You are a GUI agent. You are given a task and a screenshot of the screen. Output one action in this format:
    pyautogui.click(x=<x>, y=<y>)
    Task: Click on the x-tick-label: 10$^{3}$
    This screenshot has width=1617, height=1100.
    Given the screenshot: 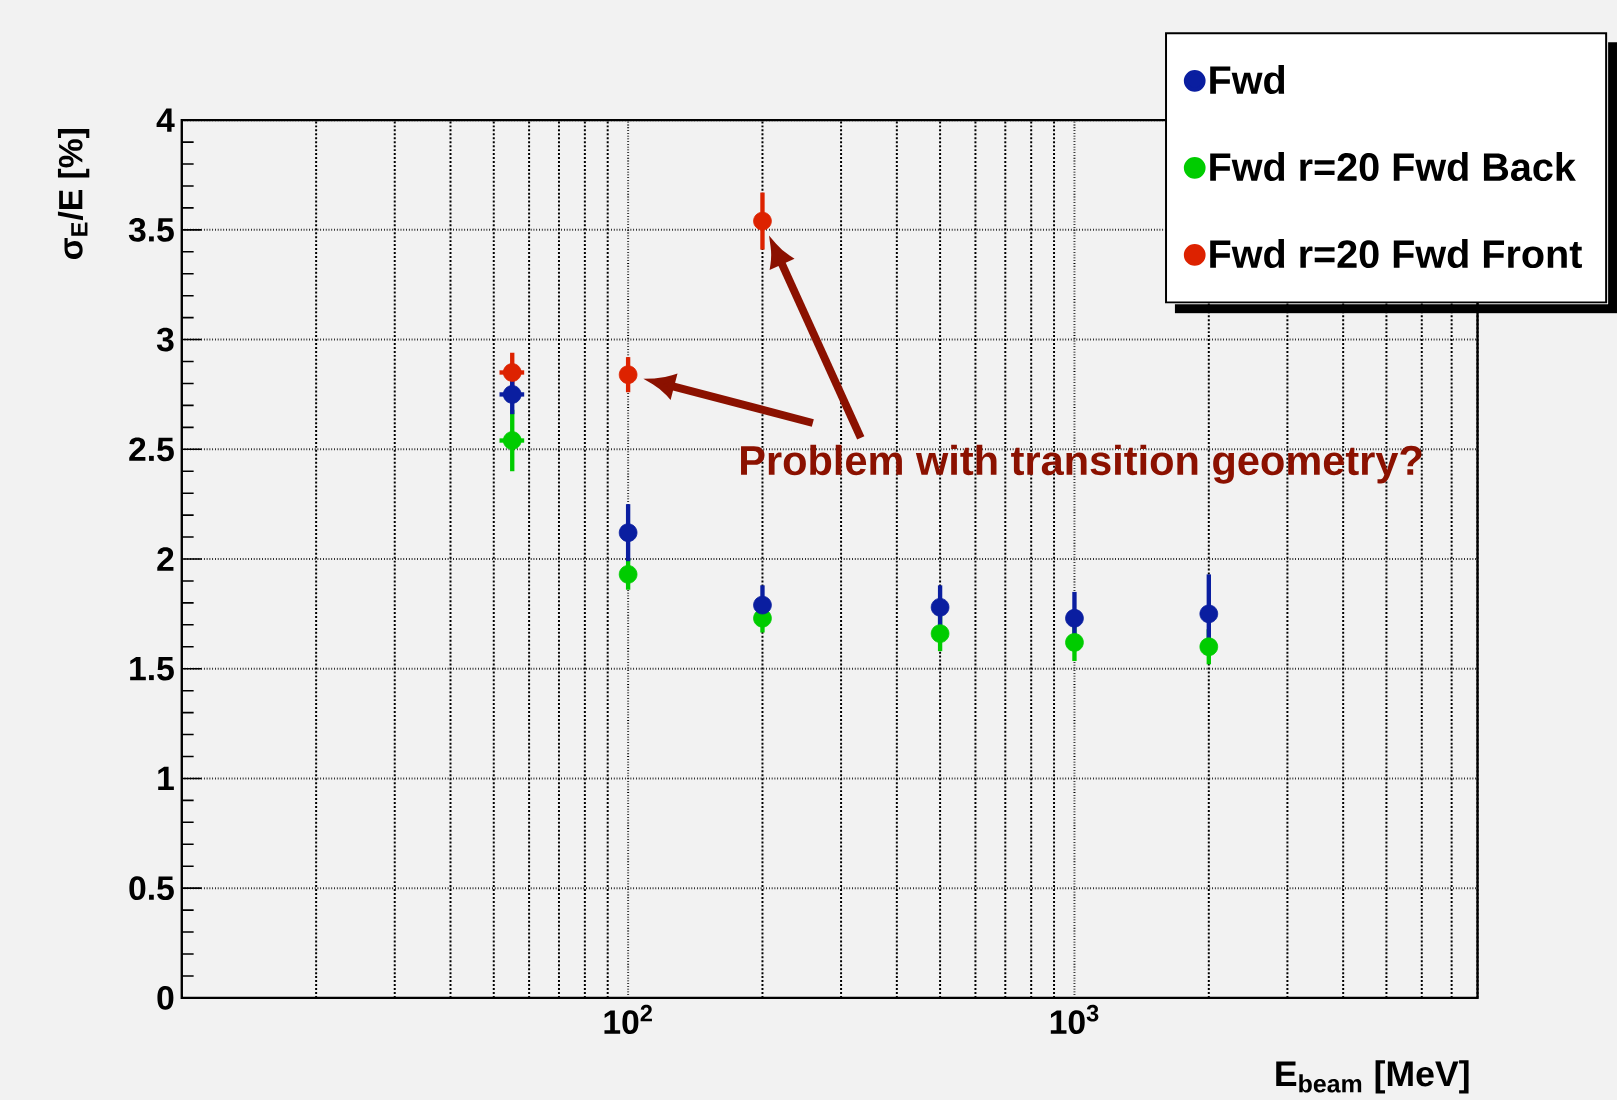 What is the action you would take?
    pyautogui.click(x=1074, y=1019)
    